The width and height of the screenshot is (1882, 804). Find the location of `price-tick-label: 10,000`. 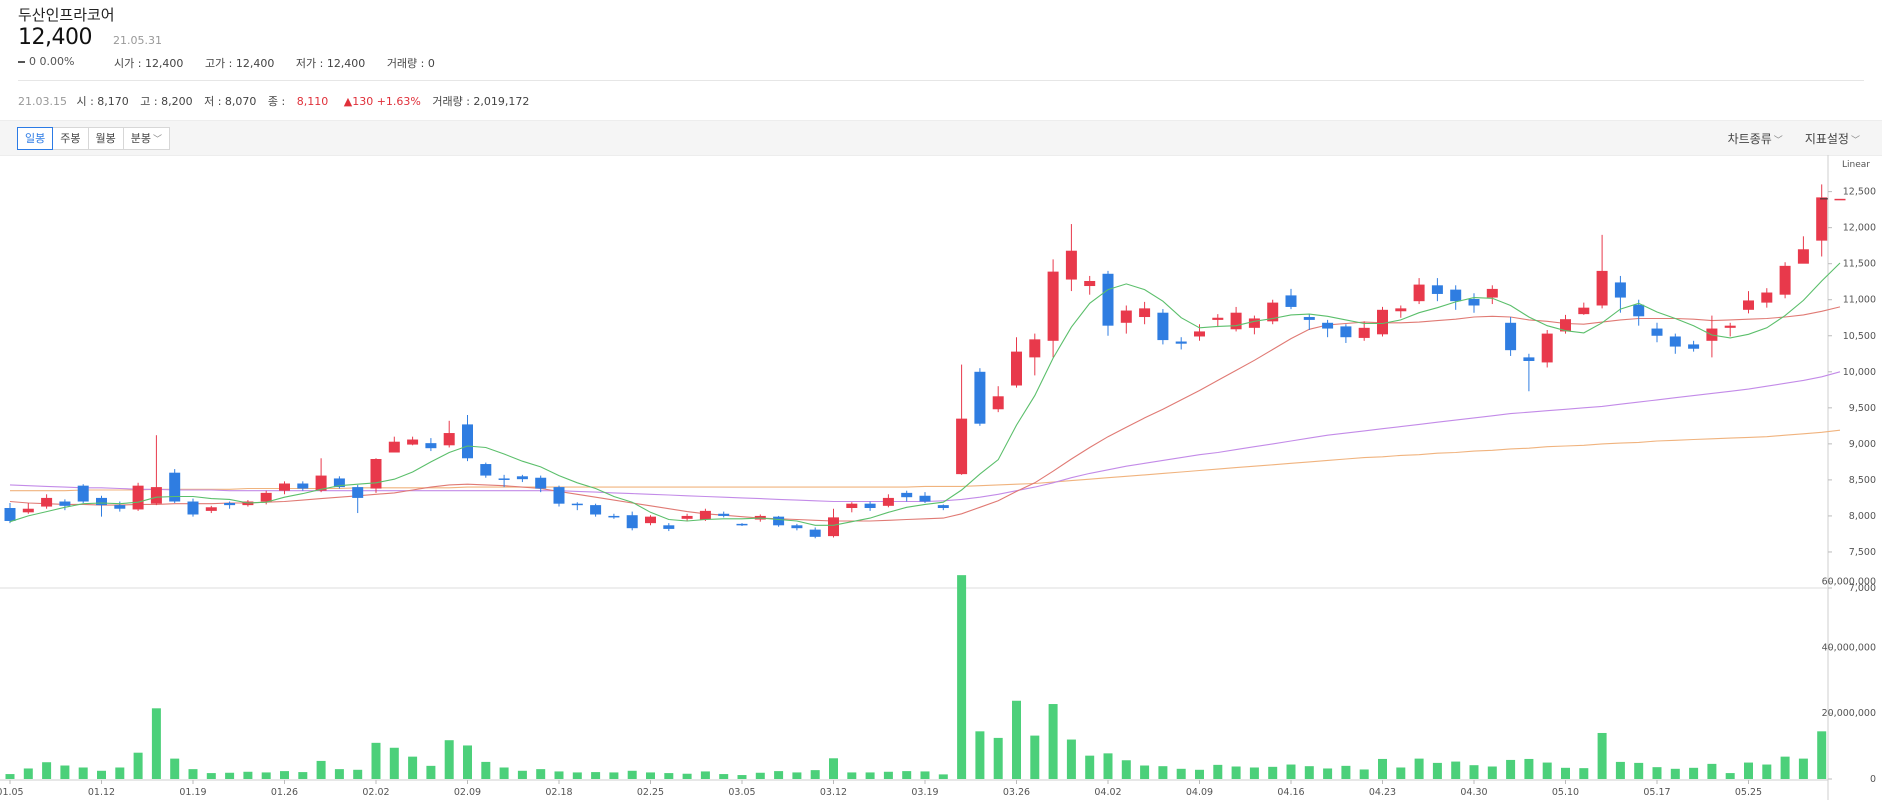

price-tick-label: 10,000 is located at coordinates (1859, 372).